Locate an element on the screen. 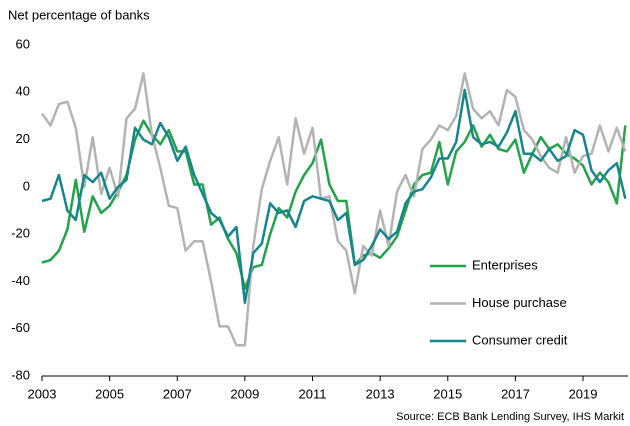  legend-label: Consumer credit is located at coordinates (520, 339).